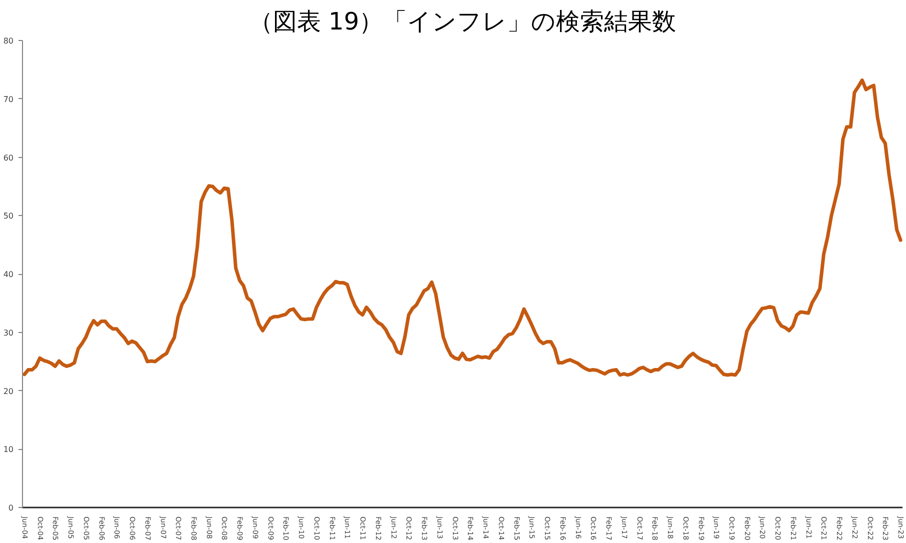 This screenshot has width=906, height=543. What do you see at coordinates (8, 391) in the screenshot?
I see `y-tick-label: 20` at bounding box center [8, 391].